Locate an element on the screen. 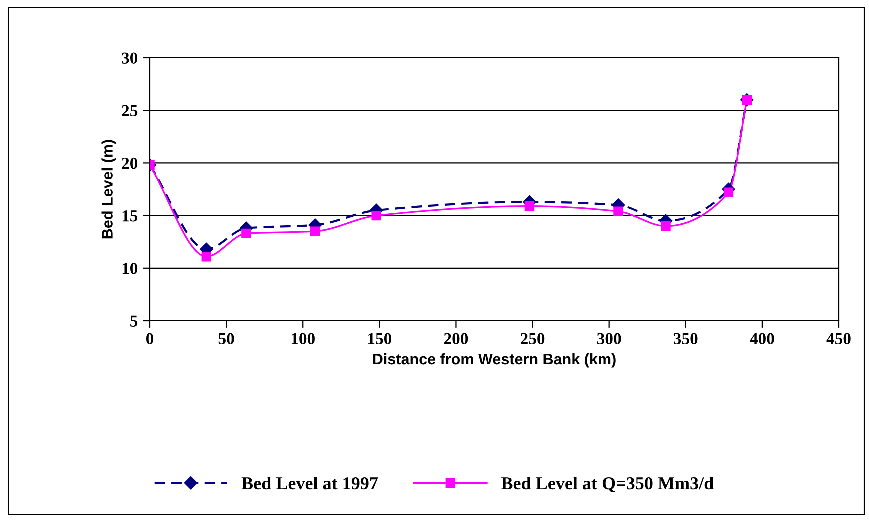 The height and width of the screenshot is (520, 869). x-tick-label: 50 is located at coordinates (226, 339).